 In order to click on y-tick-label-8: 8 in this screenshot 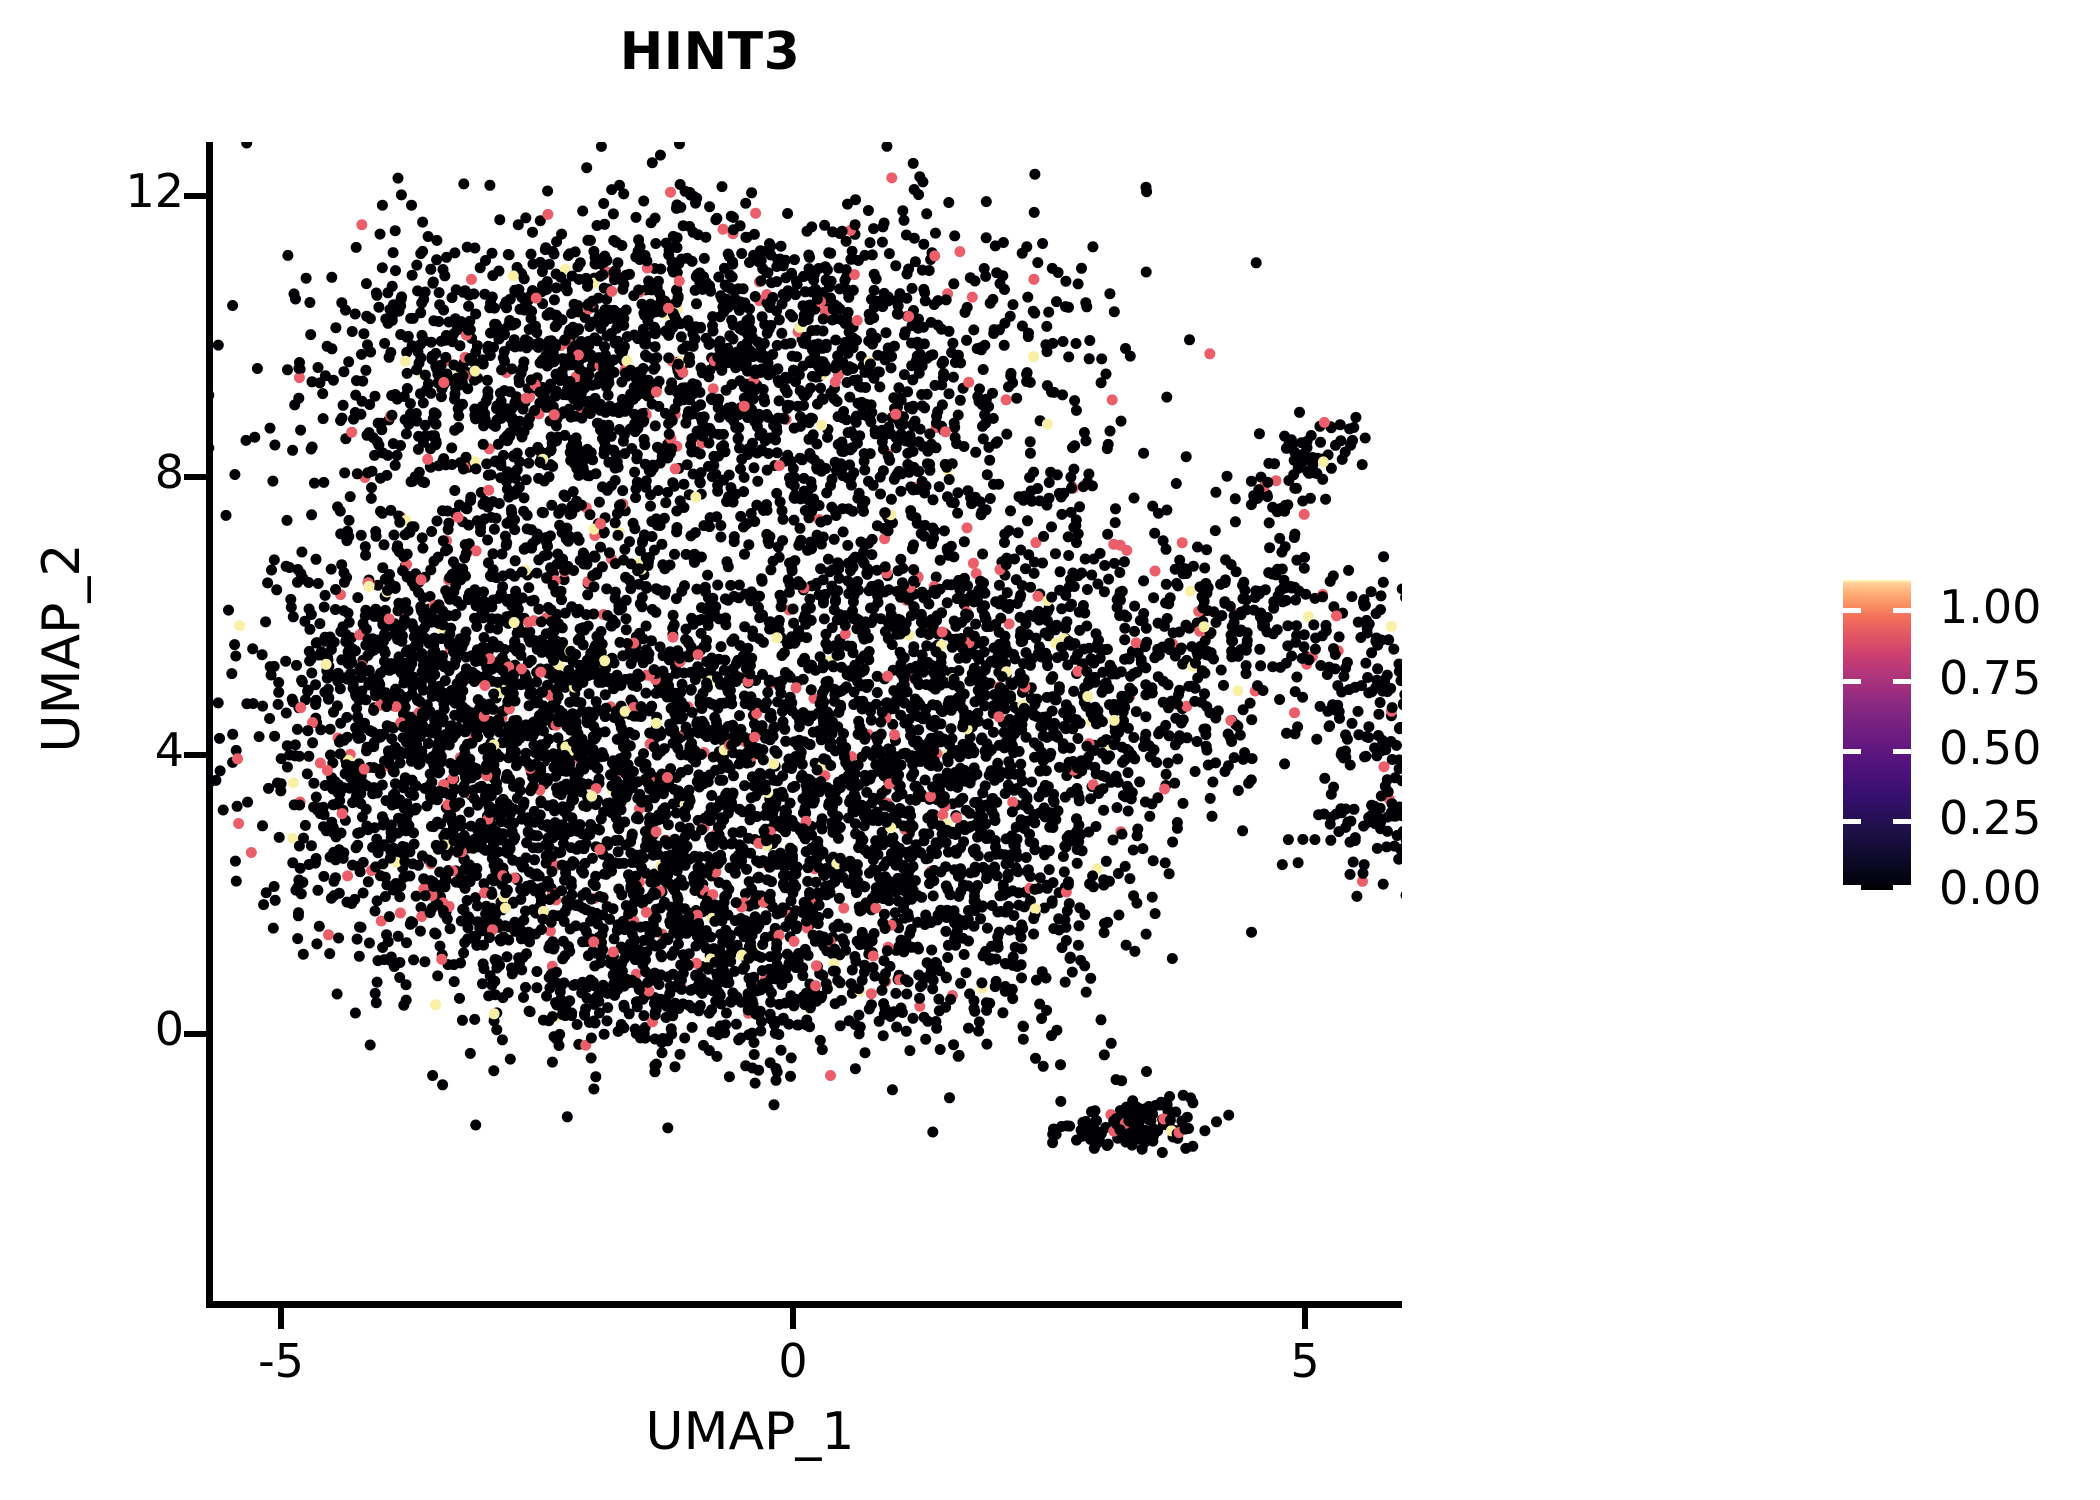, I will do `click(169, 472)`.